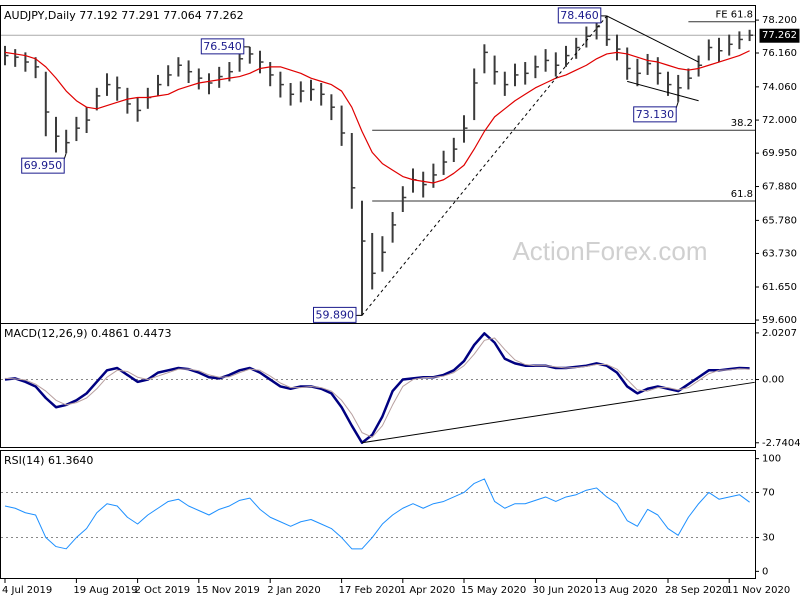 This screenshot has height=600, width=800. What do you see at coordinates (779, 253) in the screenshot?
I see `y-tick-label: 63.730` at bounding box center [779, 253].